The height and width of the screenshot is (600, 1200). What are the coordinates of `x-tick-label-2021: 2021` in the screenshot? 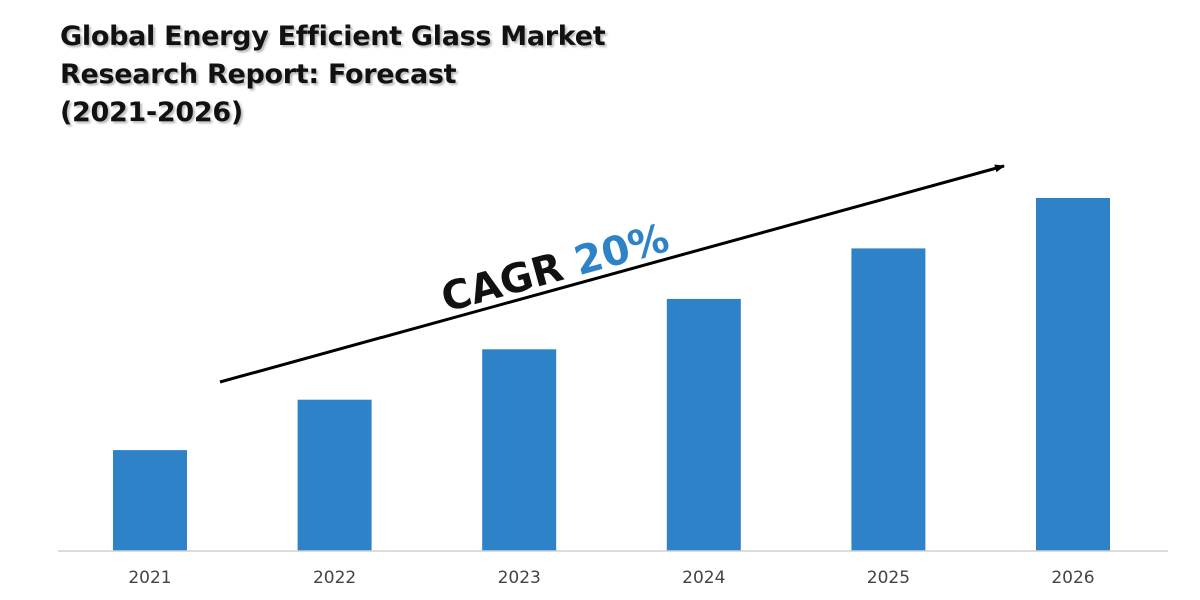 It's located at (149, 578).